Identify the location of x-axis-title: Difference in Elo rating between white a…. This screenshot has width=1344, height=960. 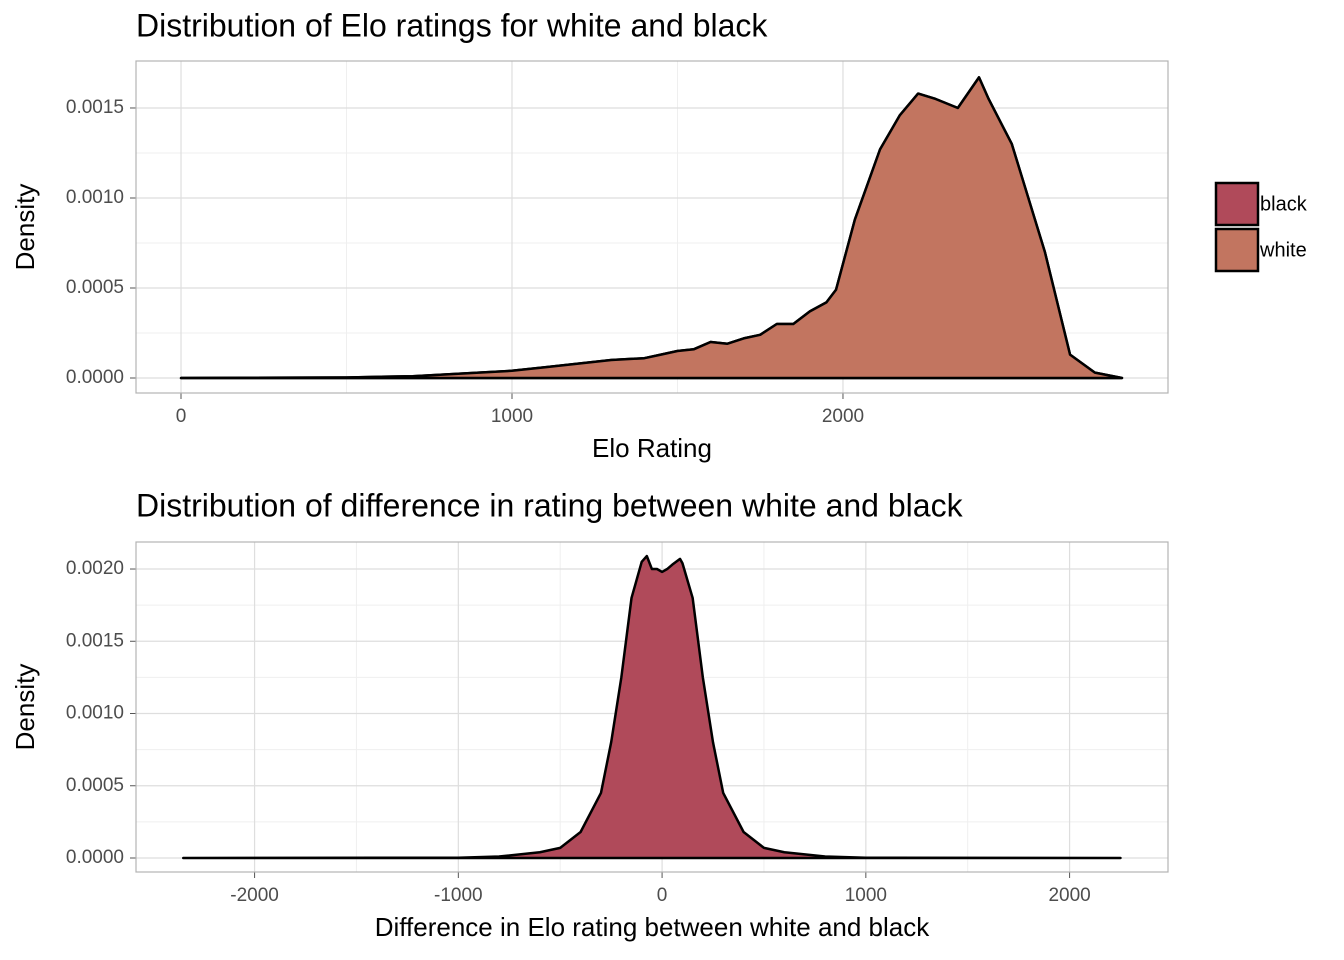
(653, 927).